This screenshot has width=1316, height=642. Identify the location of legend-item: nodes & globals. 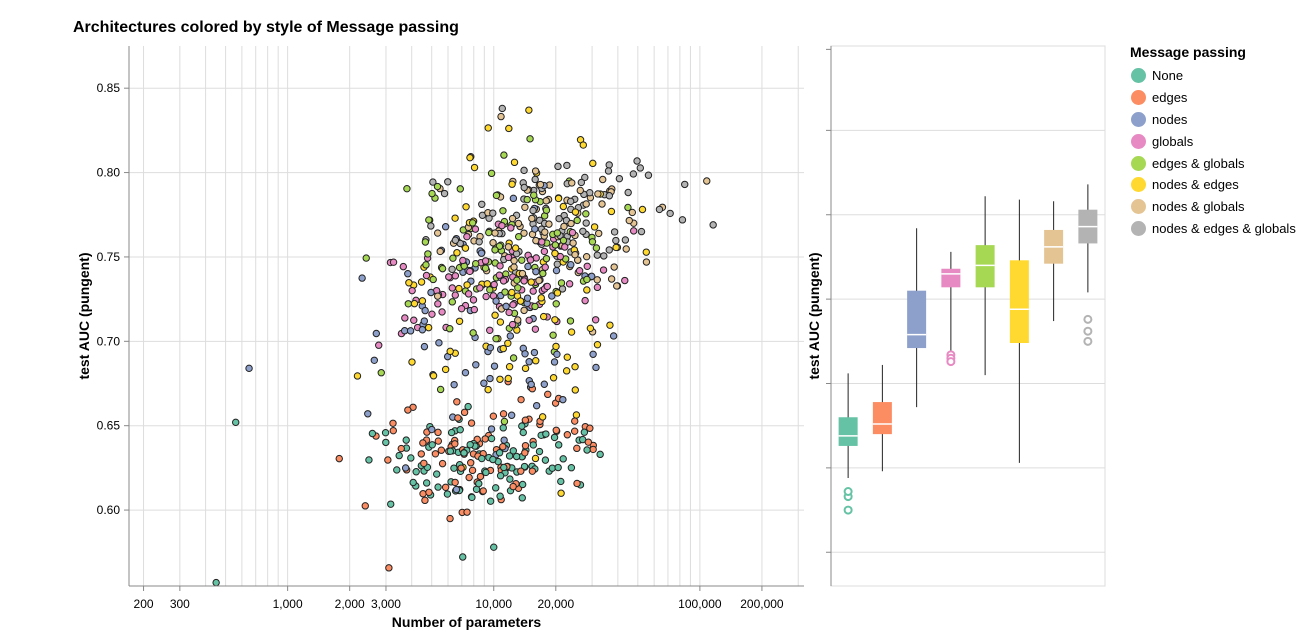
(1213, 207).